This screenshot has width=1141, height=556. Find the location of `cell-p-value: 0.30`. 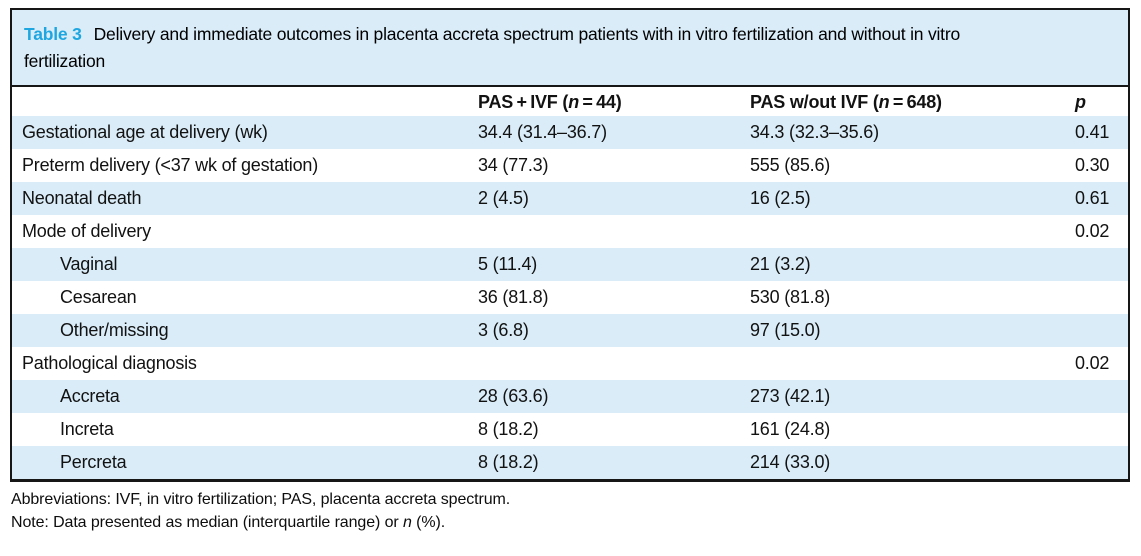

cell-p-value: 0.30 is located at coordinates (1092, 165).